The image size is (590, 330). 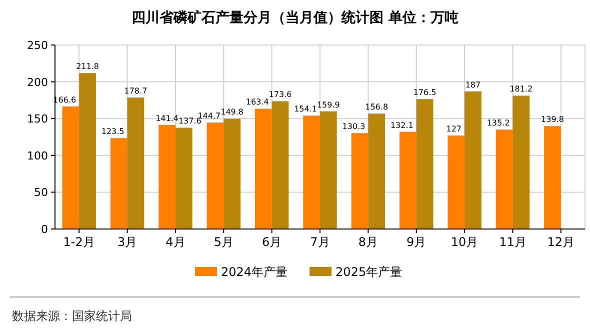 I want to click on x-tick-label: 1-2月, so click(x=79, y=242).